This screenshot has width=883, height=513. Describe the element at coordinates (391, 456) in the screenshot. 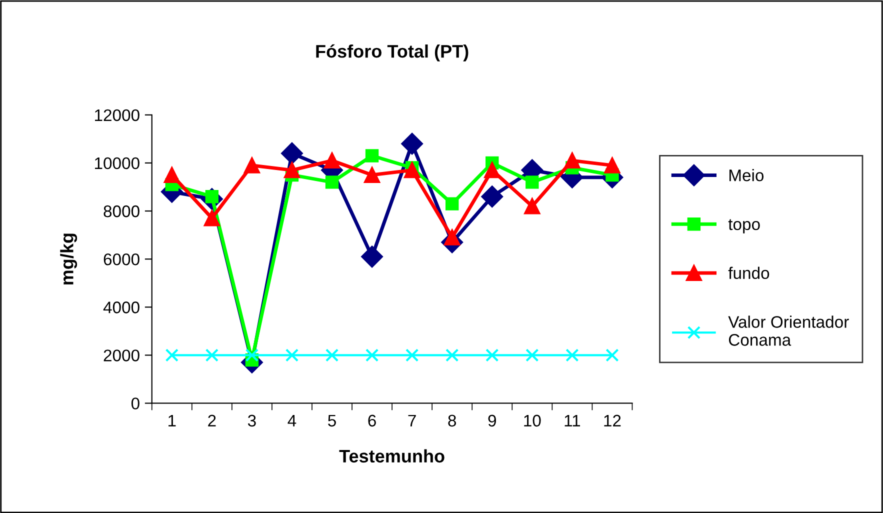

I see `x-axis-title: Testemunho` at that location.